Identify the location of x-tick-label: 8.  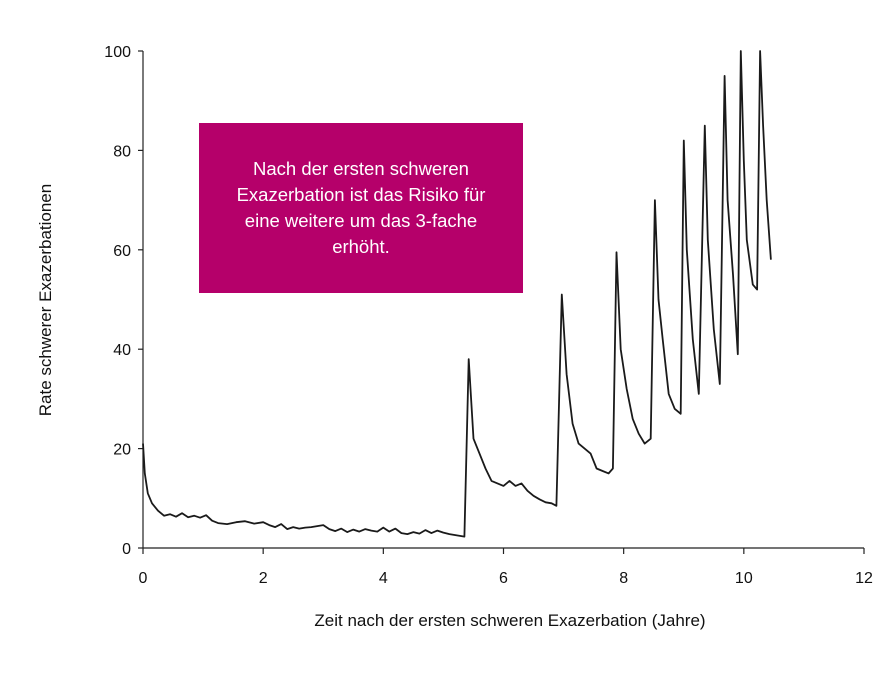
(623, 578).